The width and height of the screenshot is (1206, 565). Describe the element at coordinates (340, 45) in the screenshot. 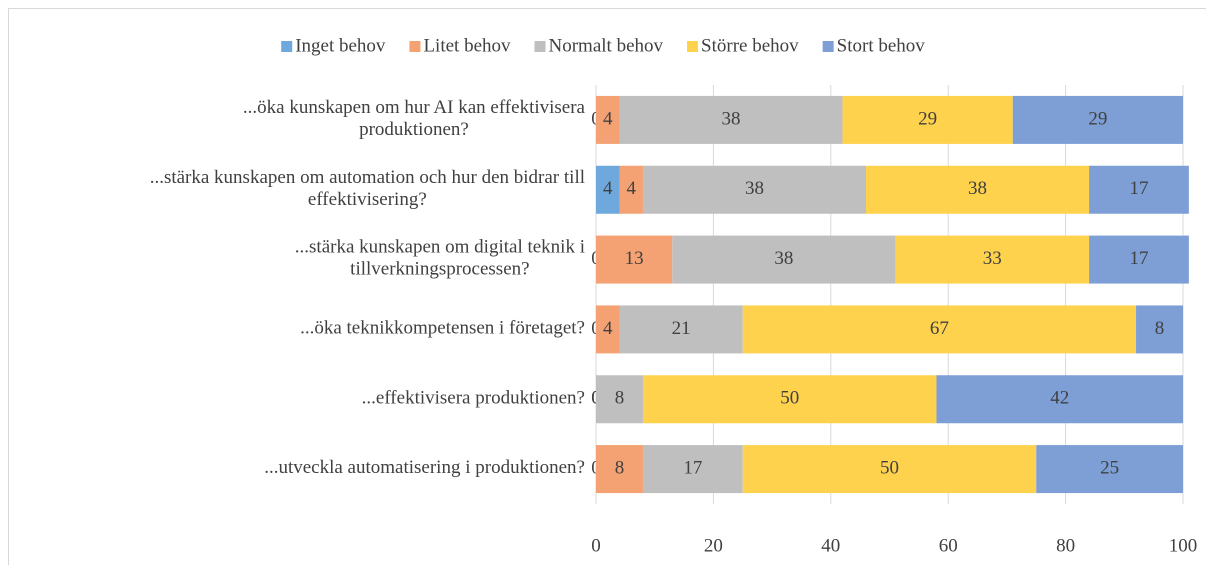

I see `legend-label: Inget behov` at that location.